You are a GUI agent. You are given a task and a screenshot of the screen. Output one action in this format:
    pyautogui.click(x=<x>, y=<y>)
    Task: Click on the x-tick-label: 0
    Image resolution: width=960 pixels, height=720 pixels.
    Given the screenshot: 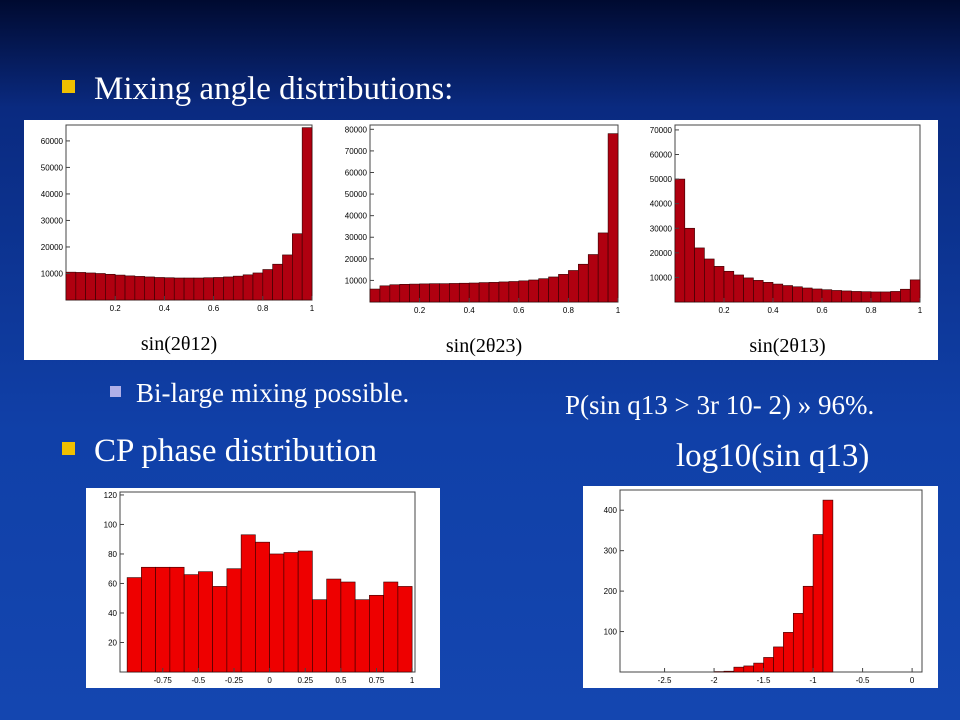 What is the action you would take?
    pyautogui.click(x=269, y=680)
    